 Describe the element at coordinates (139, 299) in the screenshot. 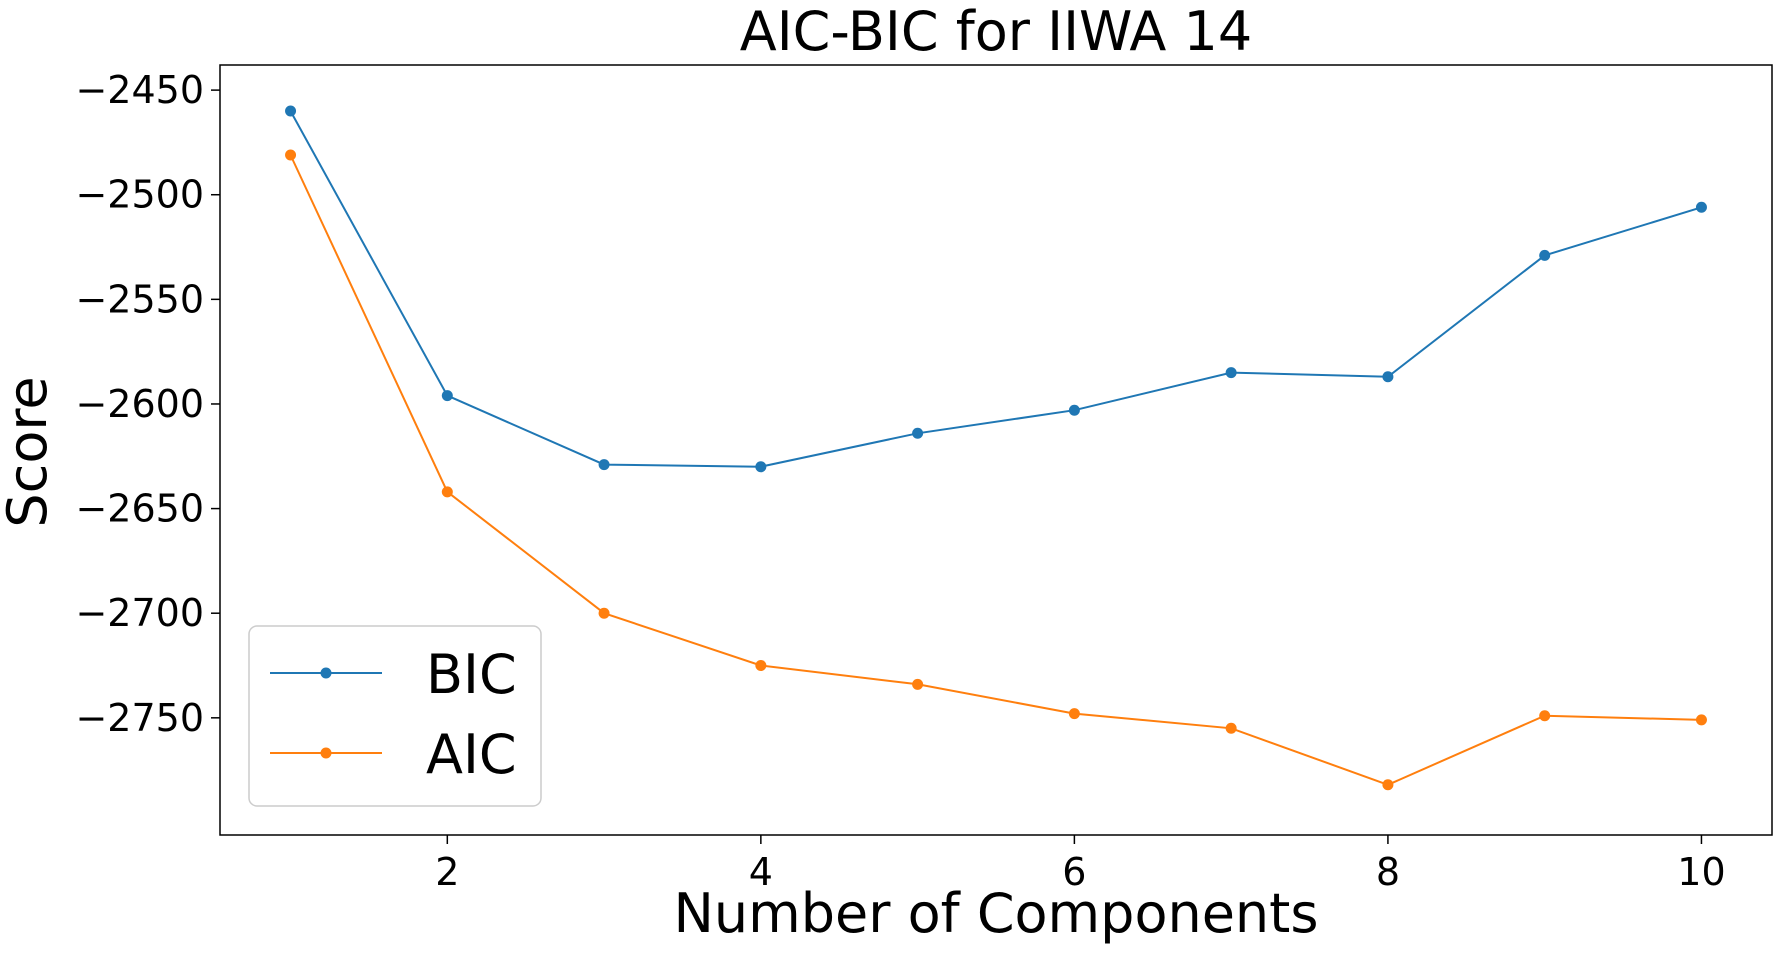

I see `y-tick-label: −2550` at that location.